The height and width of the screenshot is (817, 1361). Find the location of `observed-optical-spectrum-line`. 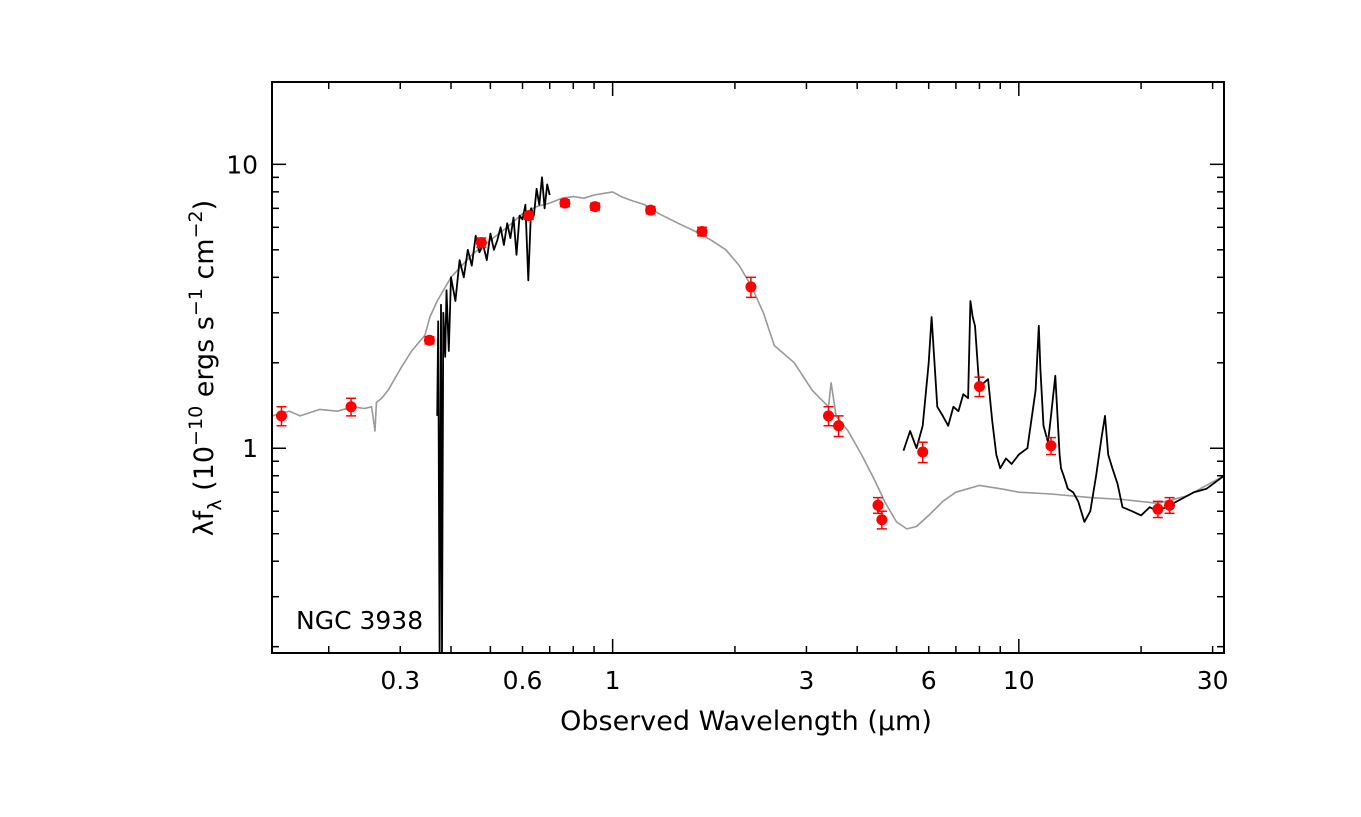

observed-optical-spectrum-line is located at coordinates (493, 415).